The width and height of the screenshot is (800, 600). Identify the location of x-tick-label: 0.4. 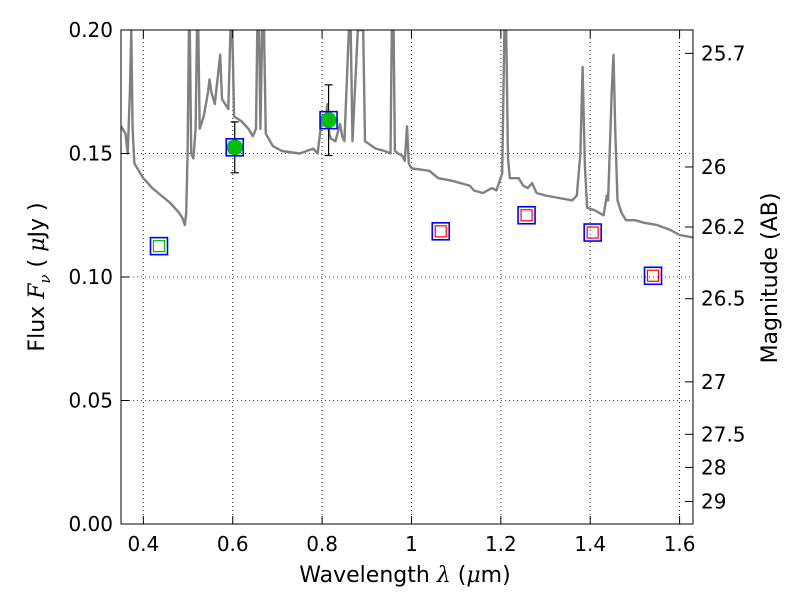
(143, 544).